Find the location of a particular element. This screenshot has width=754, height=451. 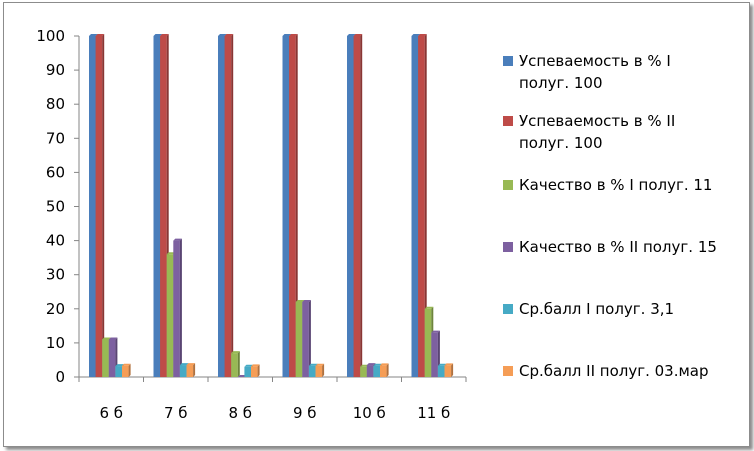

y-tick-label: 90 is located at coordinates (55, 70).